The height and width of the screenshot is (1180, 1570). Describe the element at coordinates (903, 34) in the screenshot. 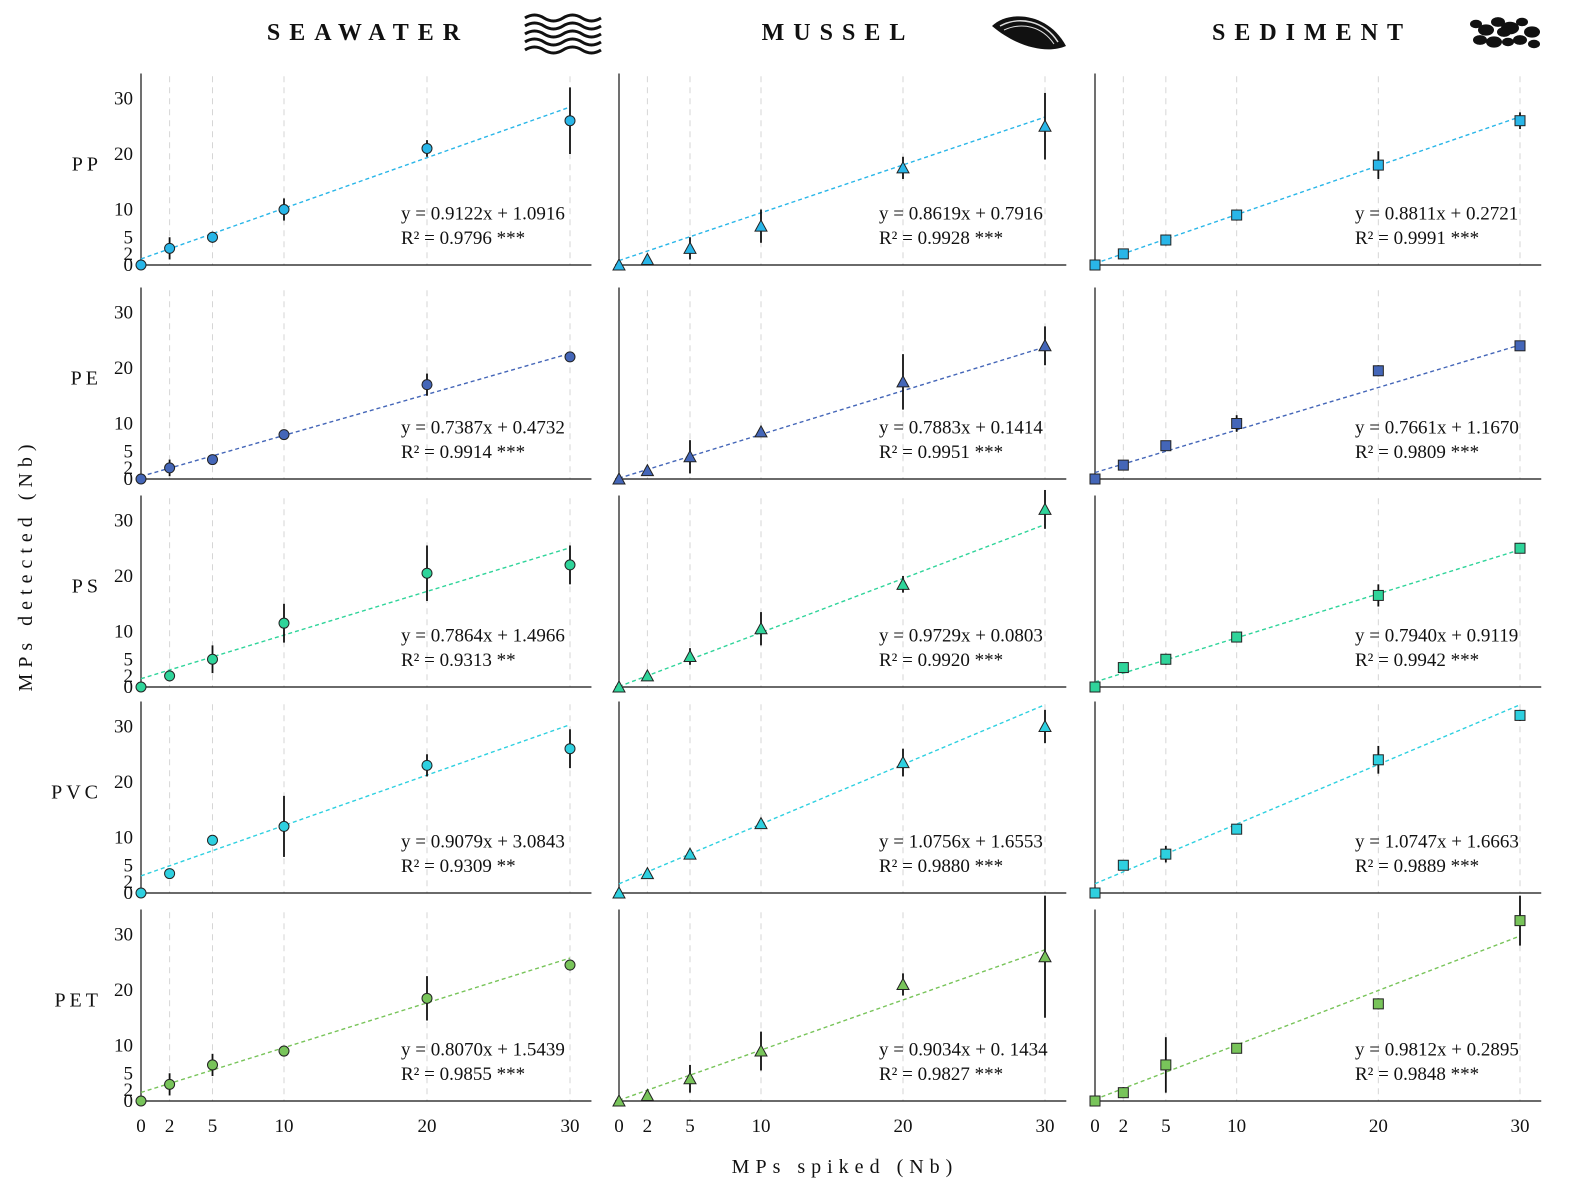

I see `column-headers: SEAWATER MUSSEL SEDIMENT` at that location.